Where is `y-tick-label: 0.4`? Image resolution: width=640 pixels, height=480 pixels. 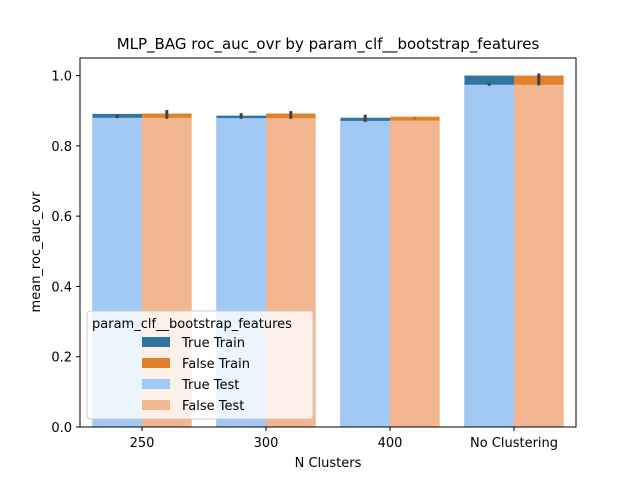 y-tick-label: 0.4 is located at coordinates (61, 287).